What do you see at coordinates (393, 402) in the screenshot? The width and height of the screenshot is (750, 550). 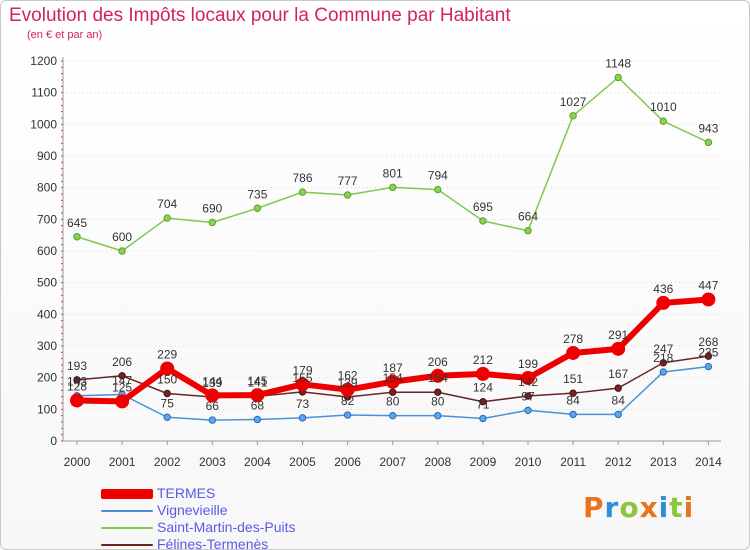 I see `data-label-vignevieille: 80` at bounding box center [393, 402].